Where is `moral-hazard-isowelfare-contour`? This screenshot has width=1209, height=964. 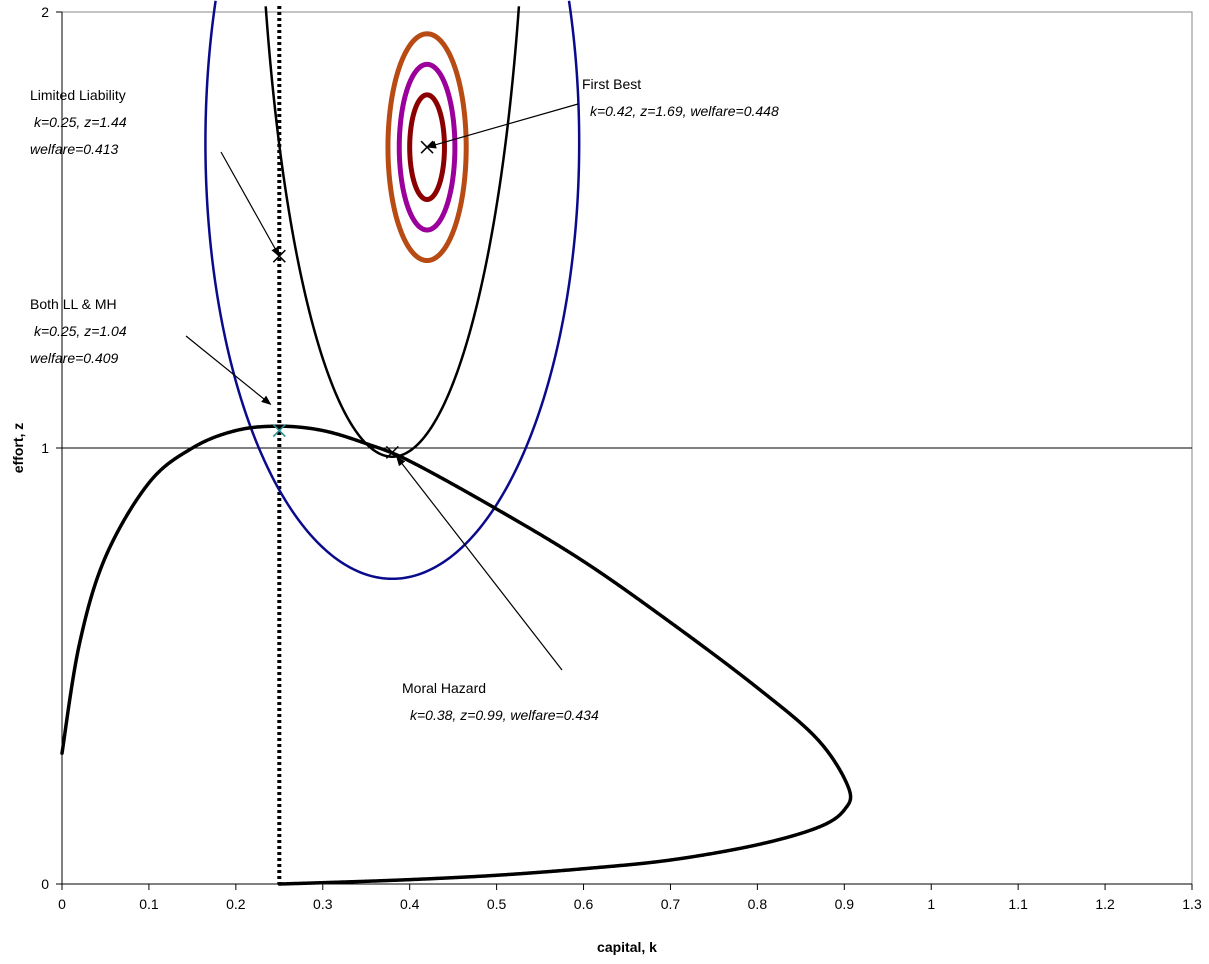 moral-hazard-isowelfare-contour is located at coordinates (392, 232).